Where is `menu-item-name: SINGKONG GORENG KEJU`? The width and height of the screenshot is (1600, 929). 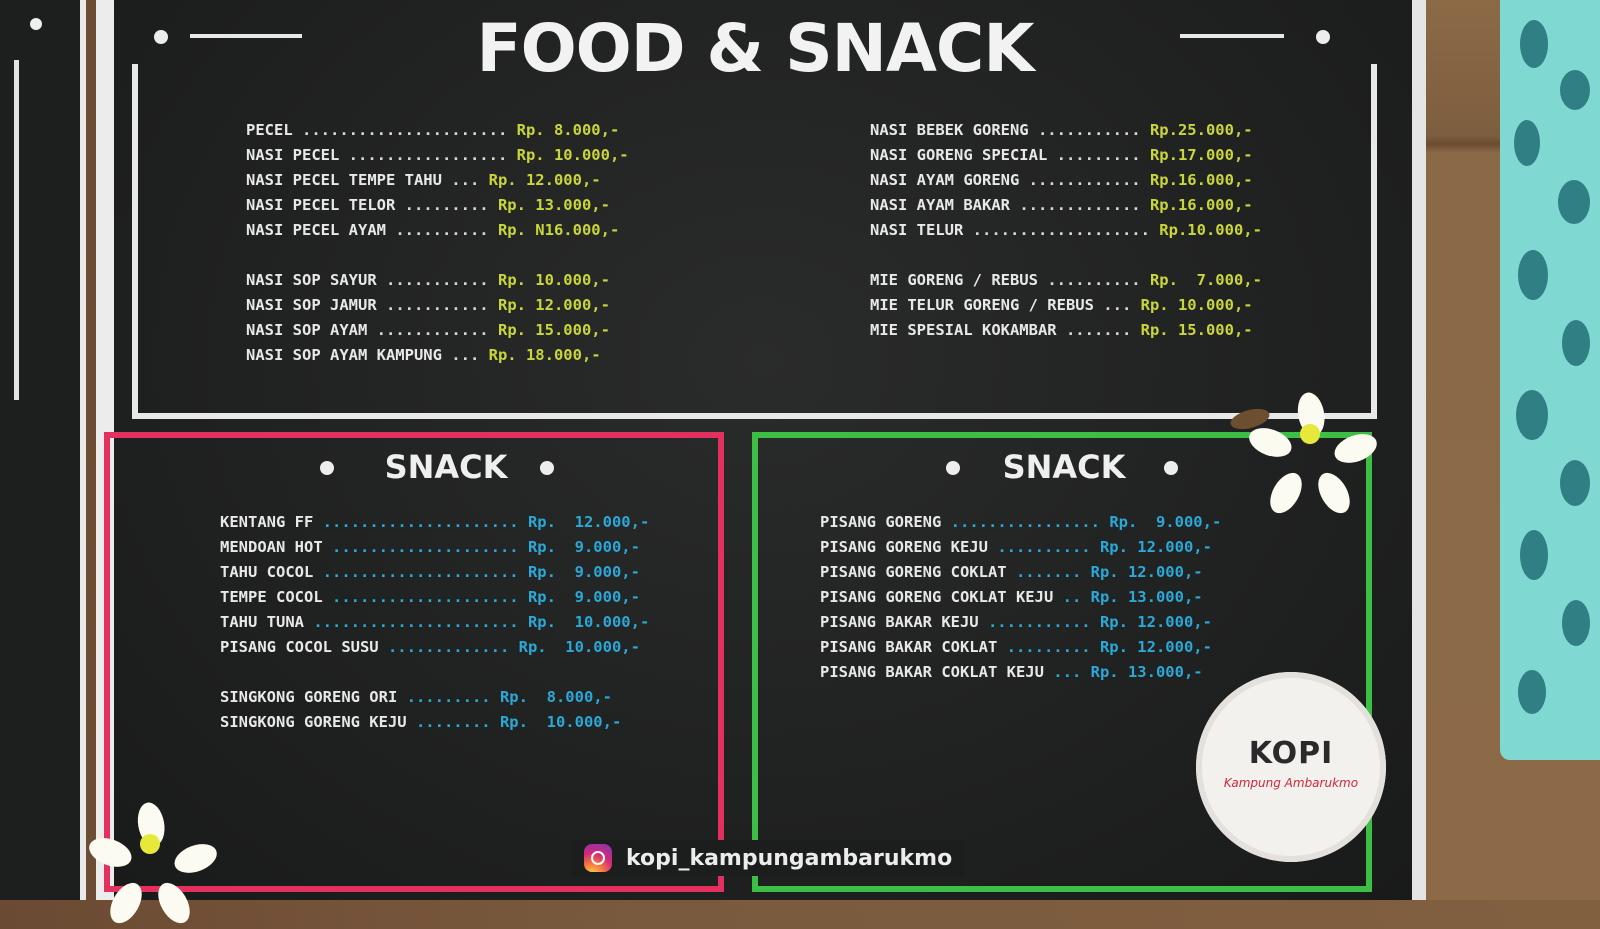
menu-item-name: SINGKONG GORENG KEJU is located at coordinates (313, 722).